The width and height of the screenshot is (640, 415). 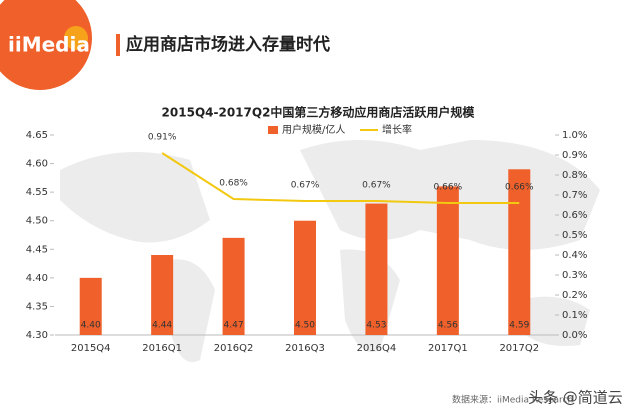 What do you see at coordinates (574, 235) in the screenshot?
I see `y2-tick-label: 0.5%` at bounding box center [574, 235].